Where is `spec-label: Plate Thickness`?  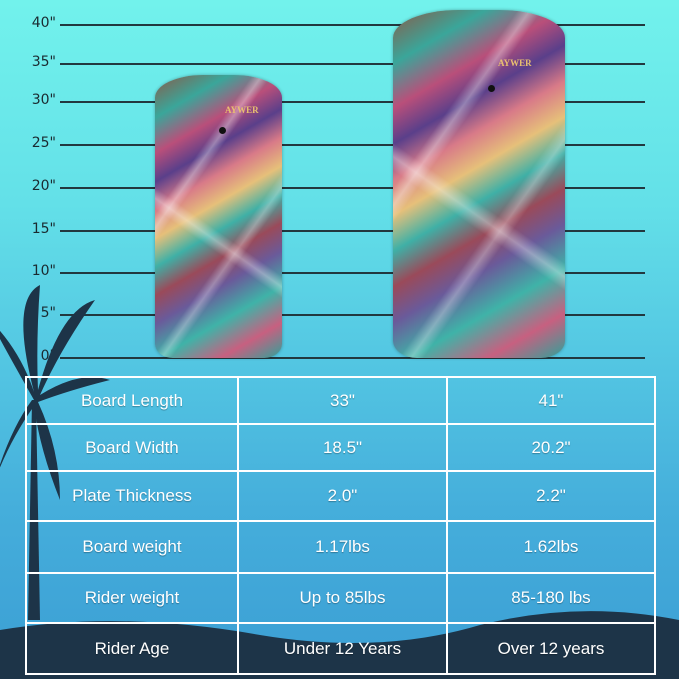
spec-label: Plate Thickness is located at coordinates (132, 496).